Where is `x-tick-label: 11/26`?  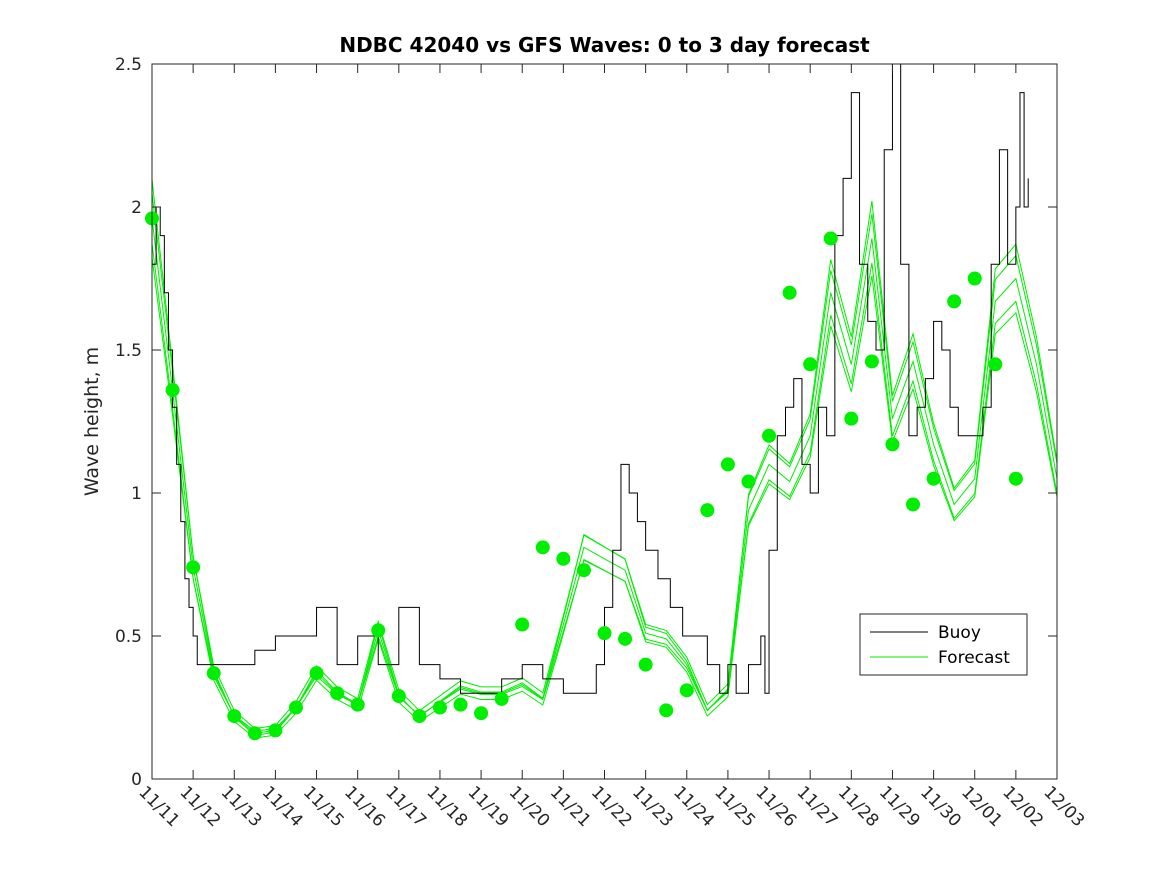
x-tick-label: 11/26 is located at coordinates (776, 806).